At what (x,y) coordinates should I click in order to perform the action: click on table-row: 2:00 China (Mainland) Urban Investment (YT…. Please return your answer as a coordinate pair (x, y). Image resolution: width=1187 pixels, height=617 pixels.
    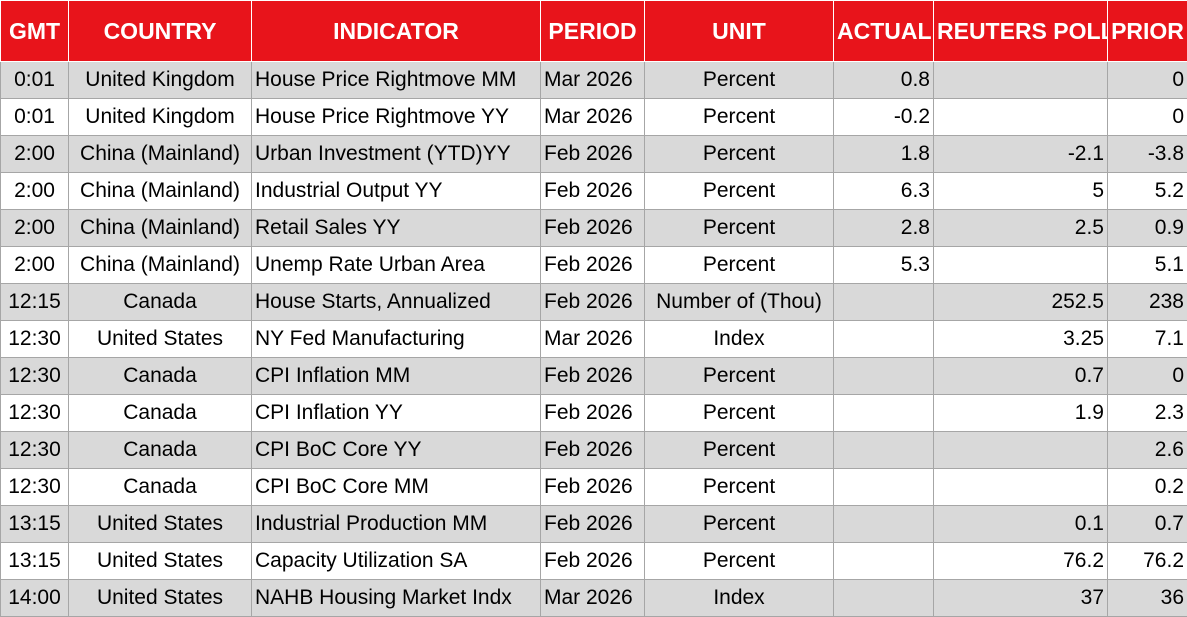
    Looking at the image, I should click on (593, 154).